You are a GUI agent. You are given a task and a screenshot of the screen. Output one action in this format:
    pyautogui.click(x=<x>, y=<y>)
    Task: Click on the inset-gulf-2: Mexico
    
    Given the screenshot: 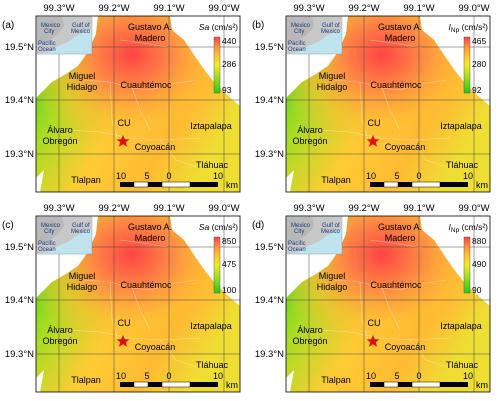 What is the action you would take?
    pyautogui.click(x=331, y=32)
    